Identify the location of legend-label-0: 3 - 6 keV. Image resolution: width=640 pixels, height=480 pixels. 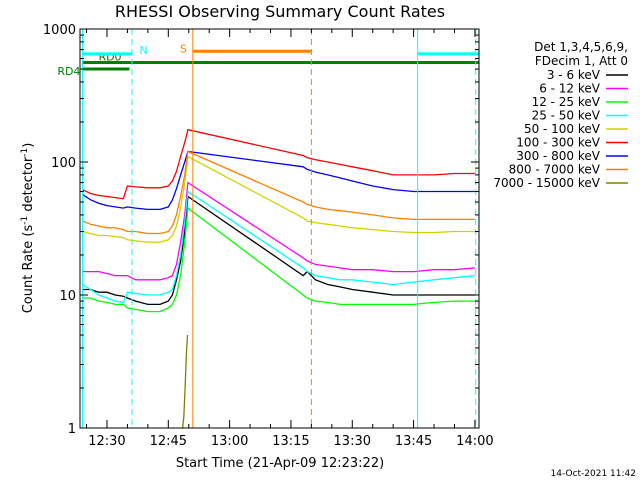
(574, 75).